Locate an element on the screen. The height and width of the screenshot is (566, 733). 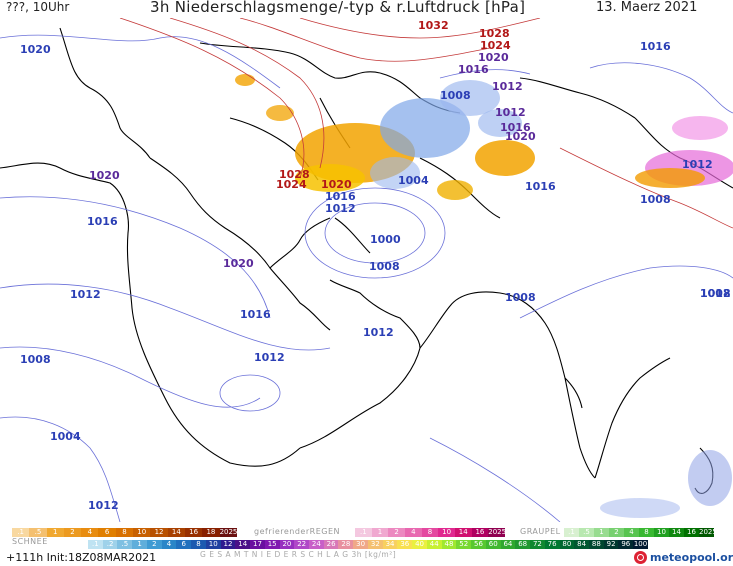
legend-swatch: 34 is located at coordinates (390, 544).